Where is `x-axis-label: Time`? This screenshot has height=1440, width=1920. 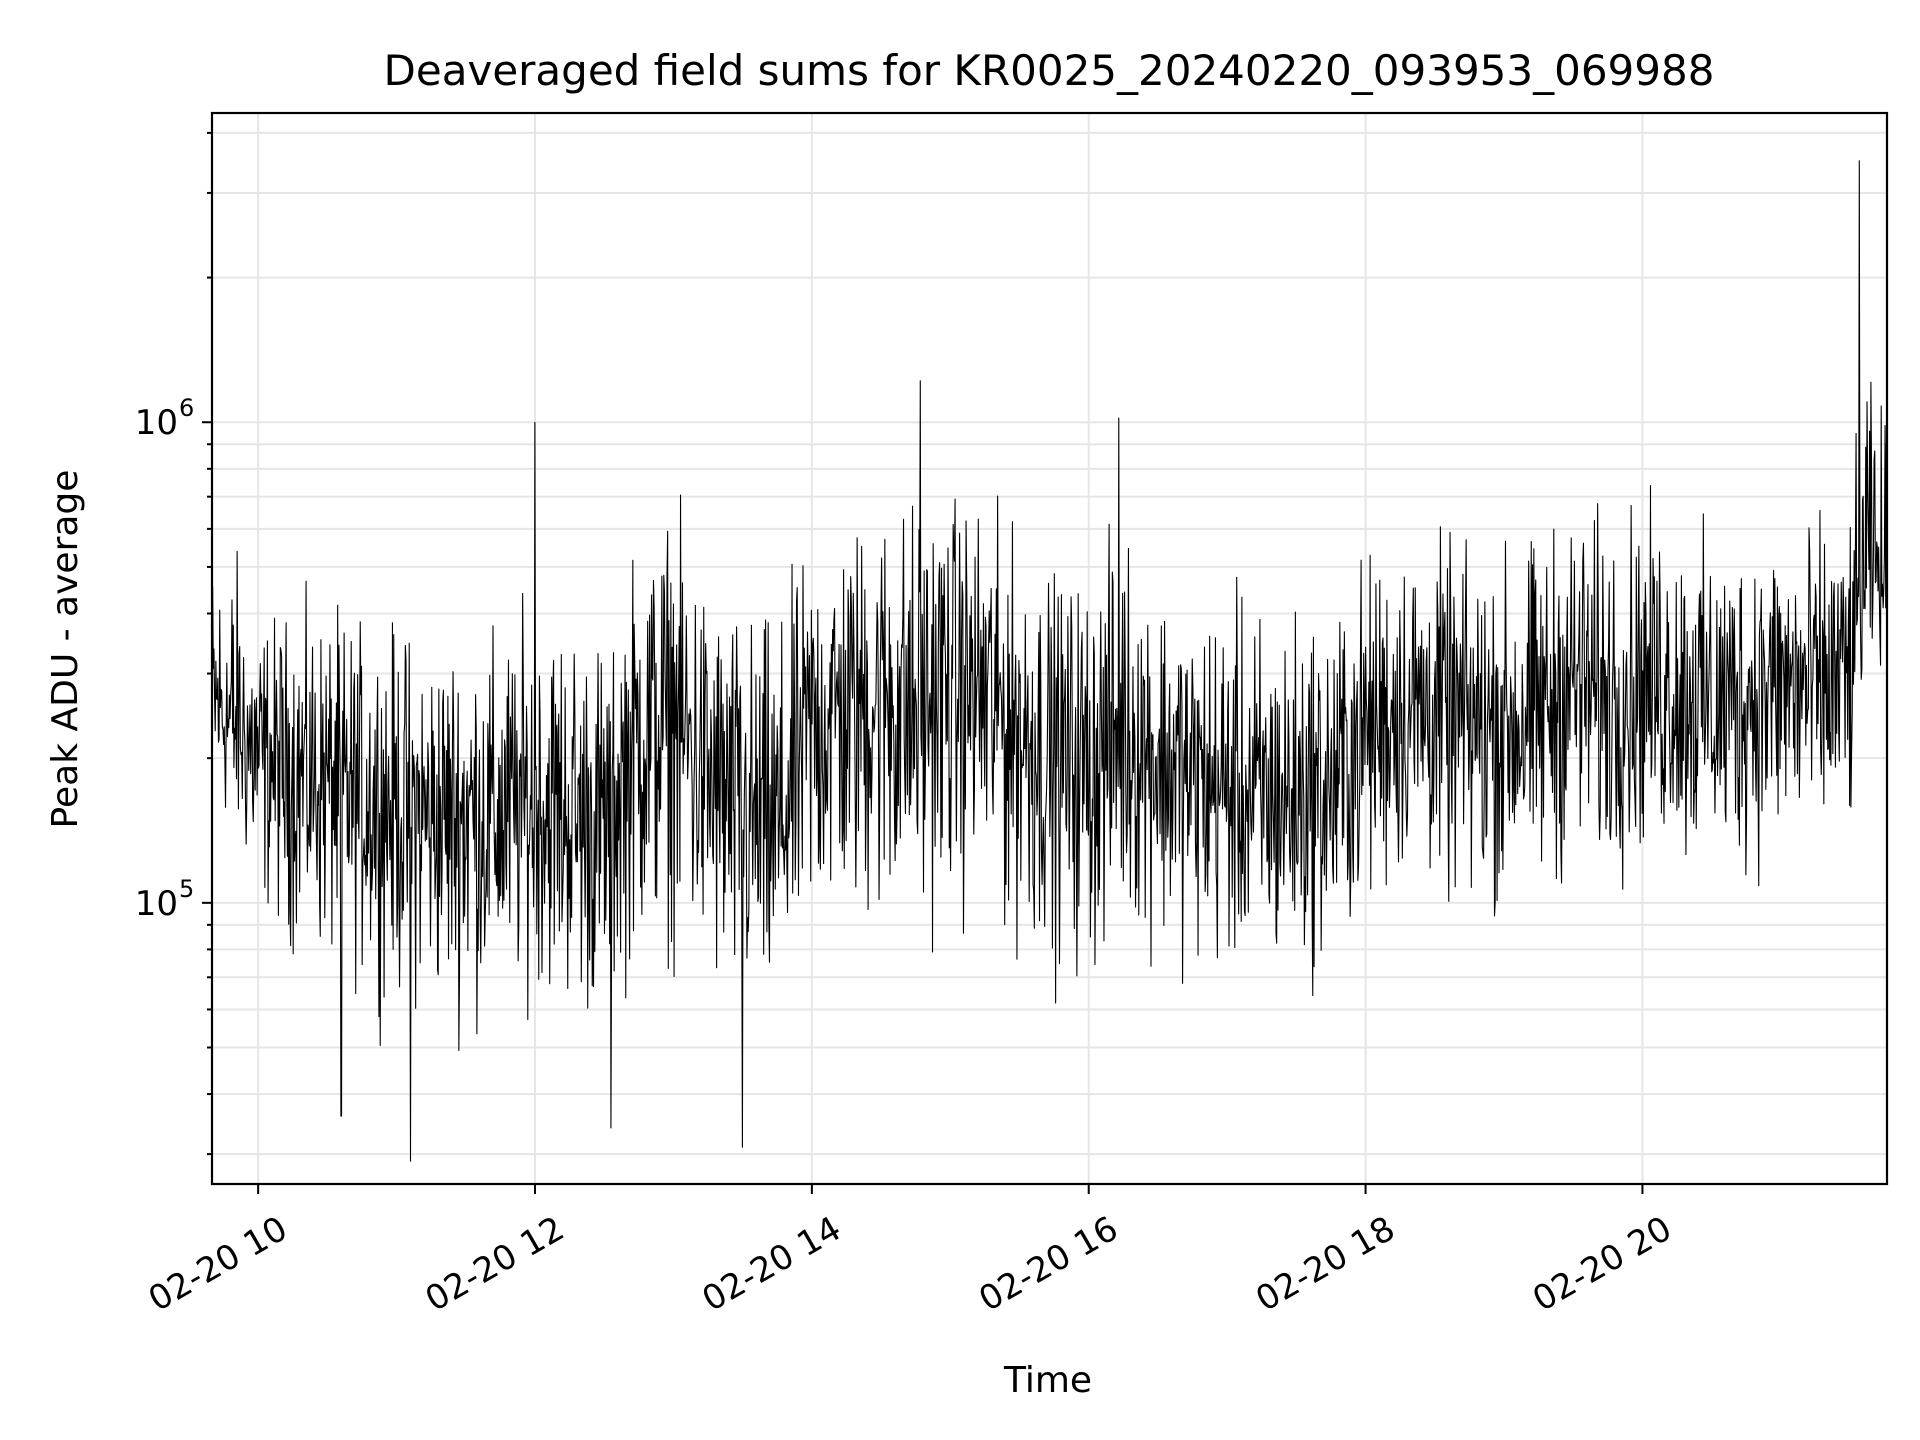
x-axis-label: Time is located at coordinates (1047, 1380).